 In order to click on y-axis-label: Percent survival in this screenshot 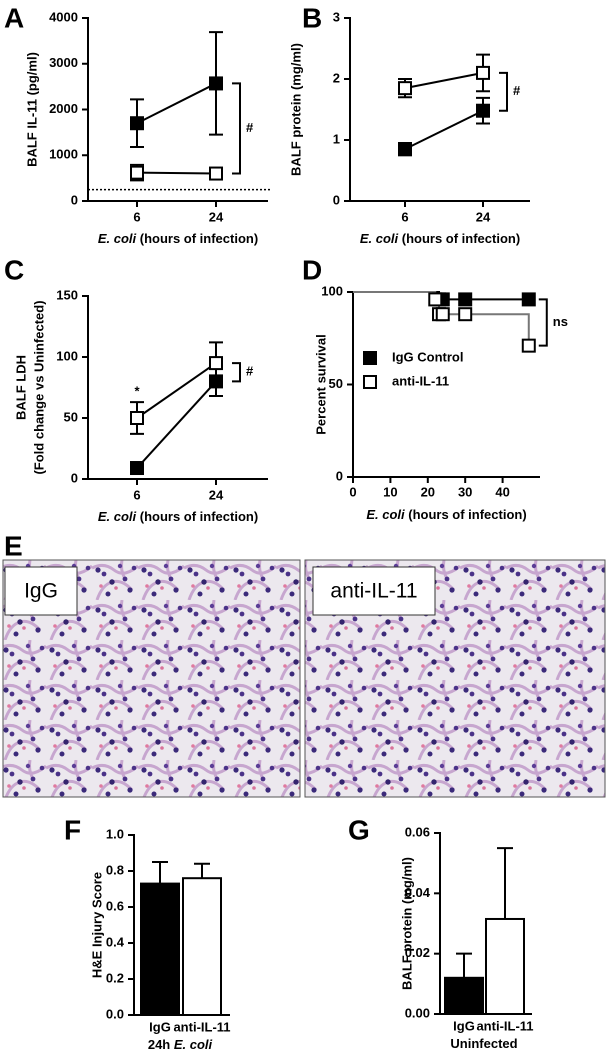, I will do `click(320, 384)`.